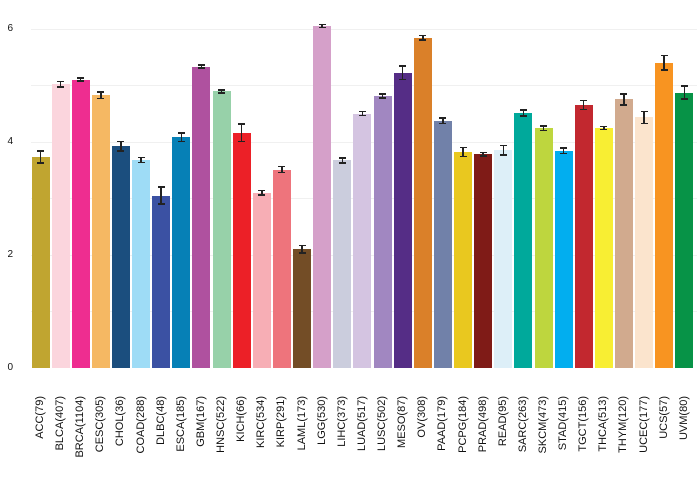 This screenshot has height=480, width=700. Describe the element at coordinates (643, 424) in the screenshot. I see `x-axis-label: UCEC(177)` at that location.